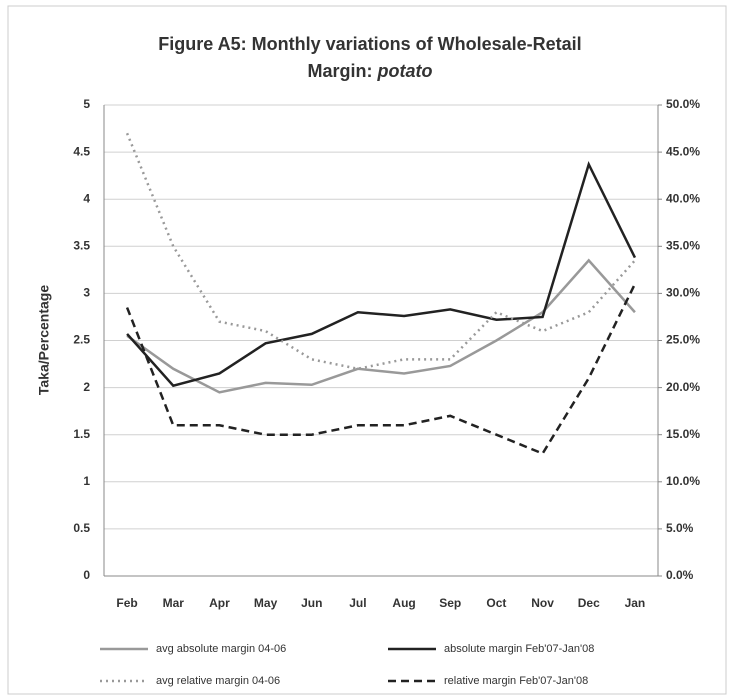 The image size is (732, 698). Describe the element at coordinates (266, 603) in the screenshot. I see `x-tick-label: May` at that location.